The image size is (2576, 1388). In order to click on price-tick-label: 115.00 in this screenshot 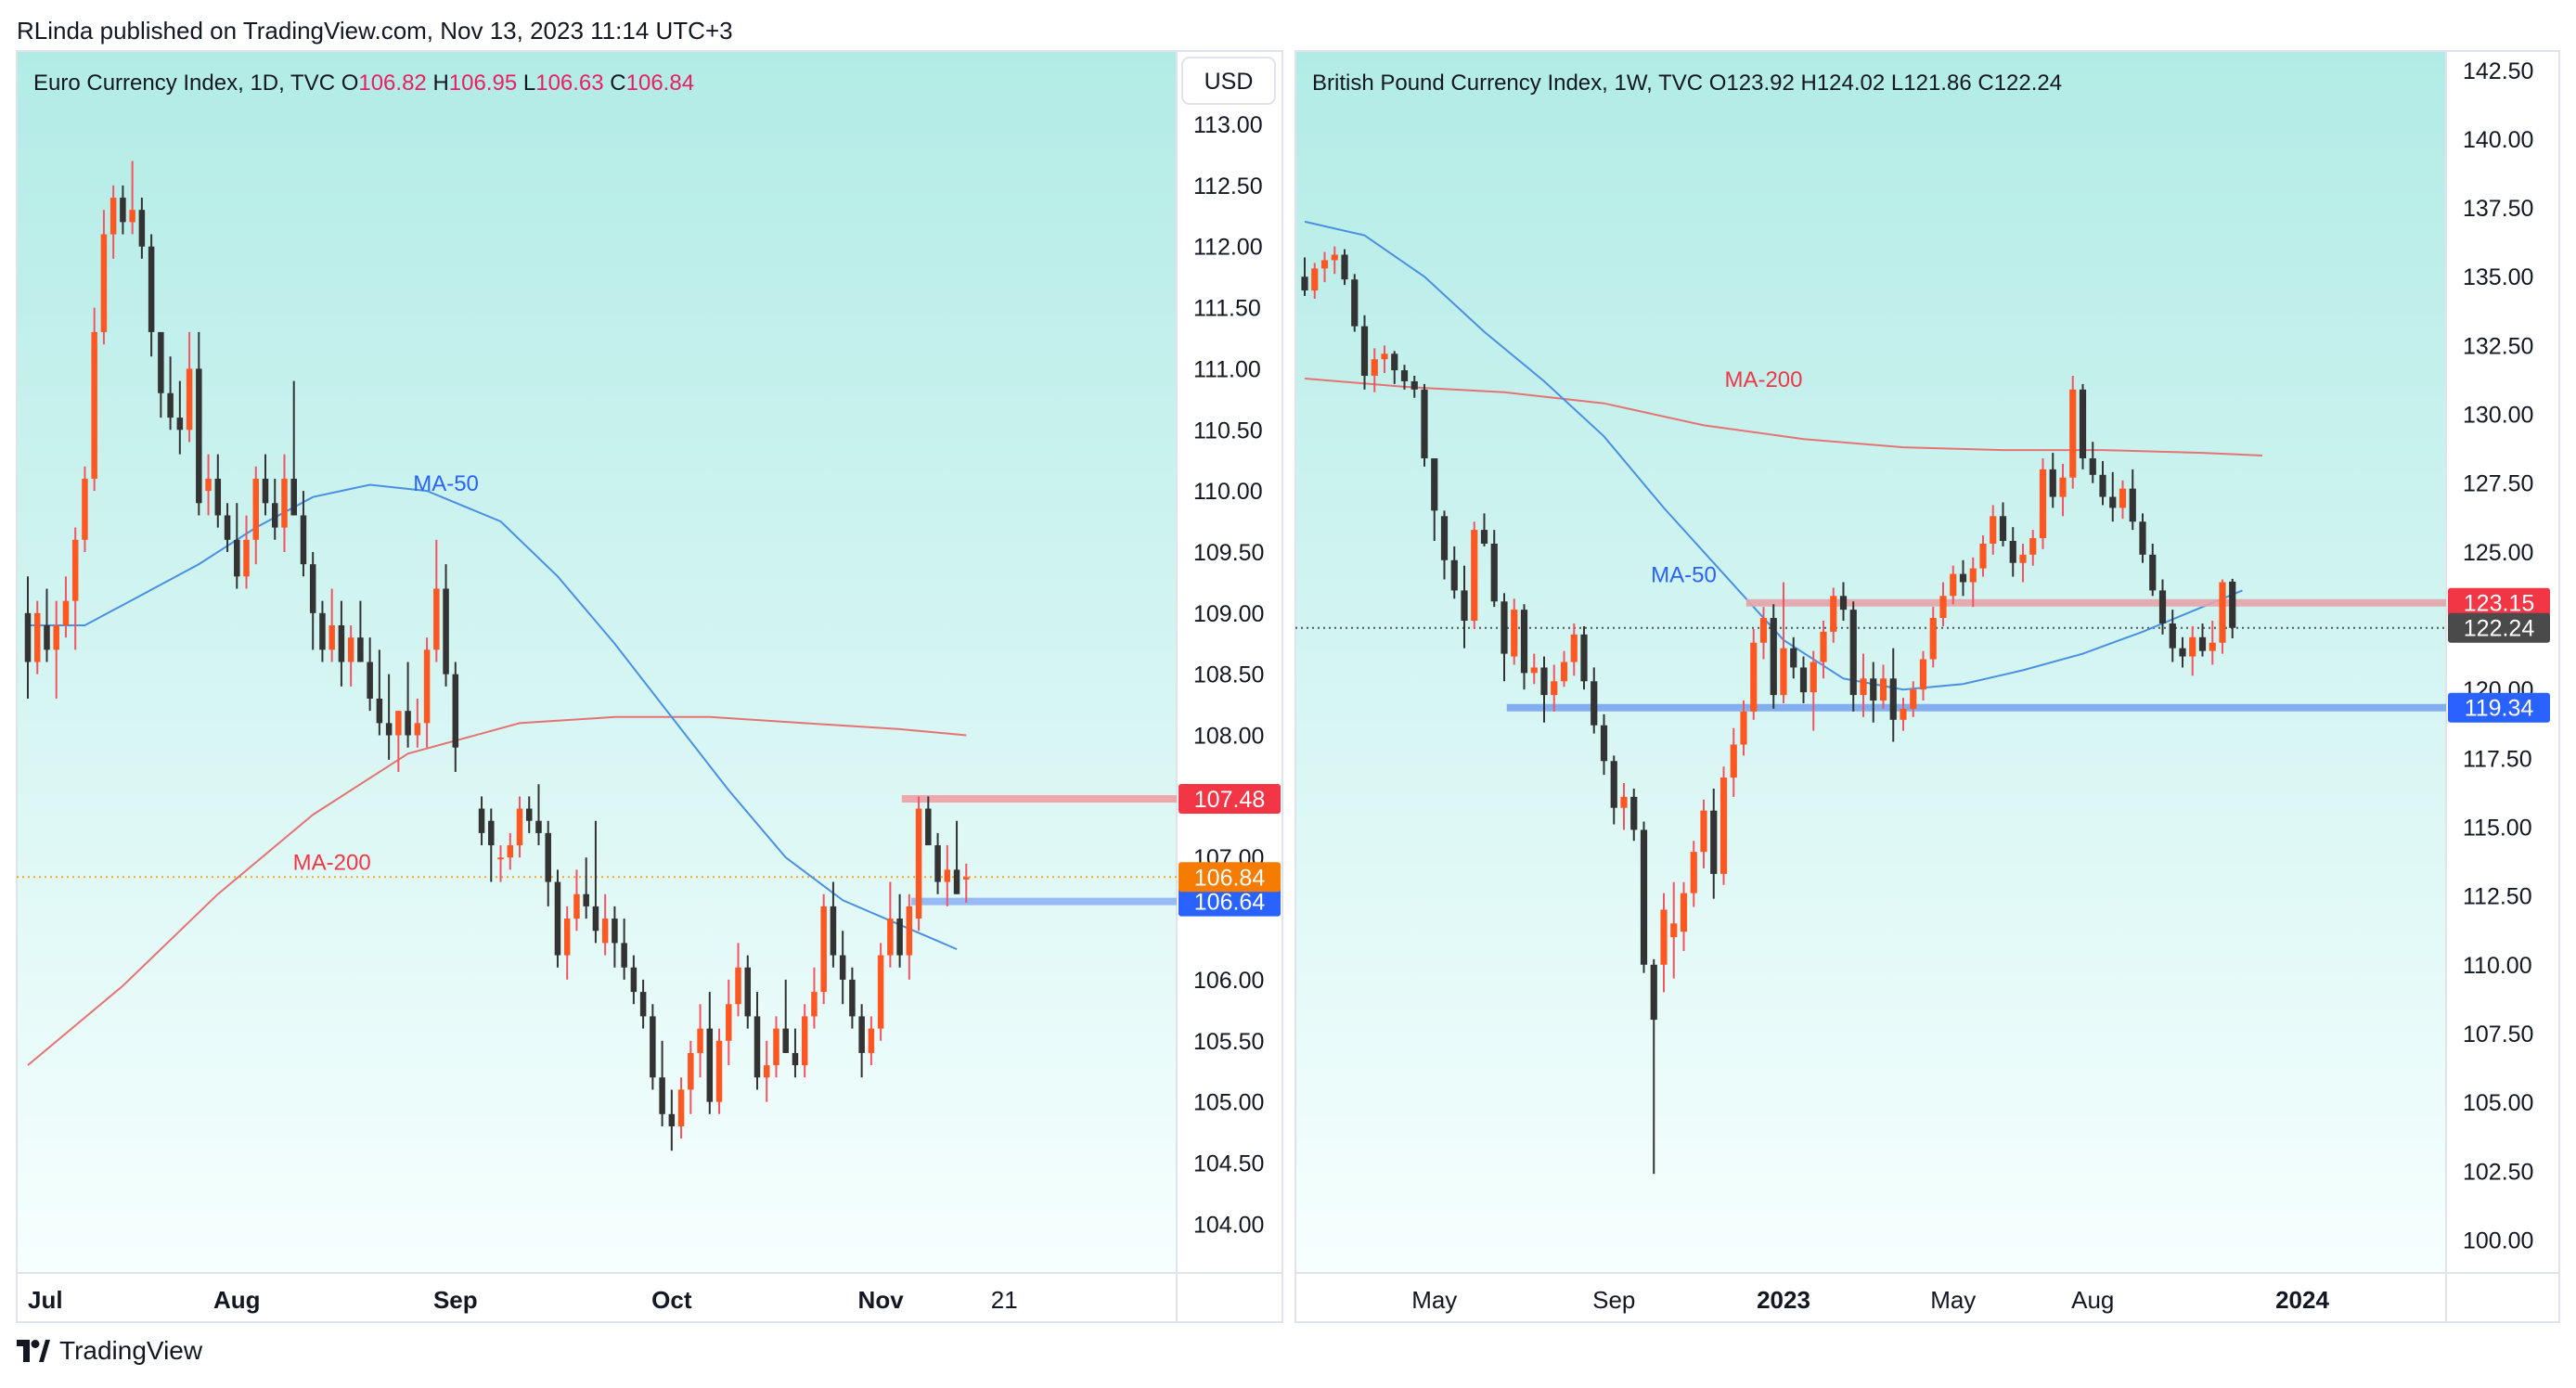, I will do `click(2497, 828)`.